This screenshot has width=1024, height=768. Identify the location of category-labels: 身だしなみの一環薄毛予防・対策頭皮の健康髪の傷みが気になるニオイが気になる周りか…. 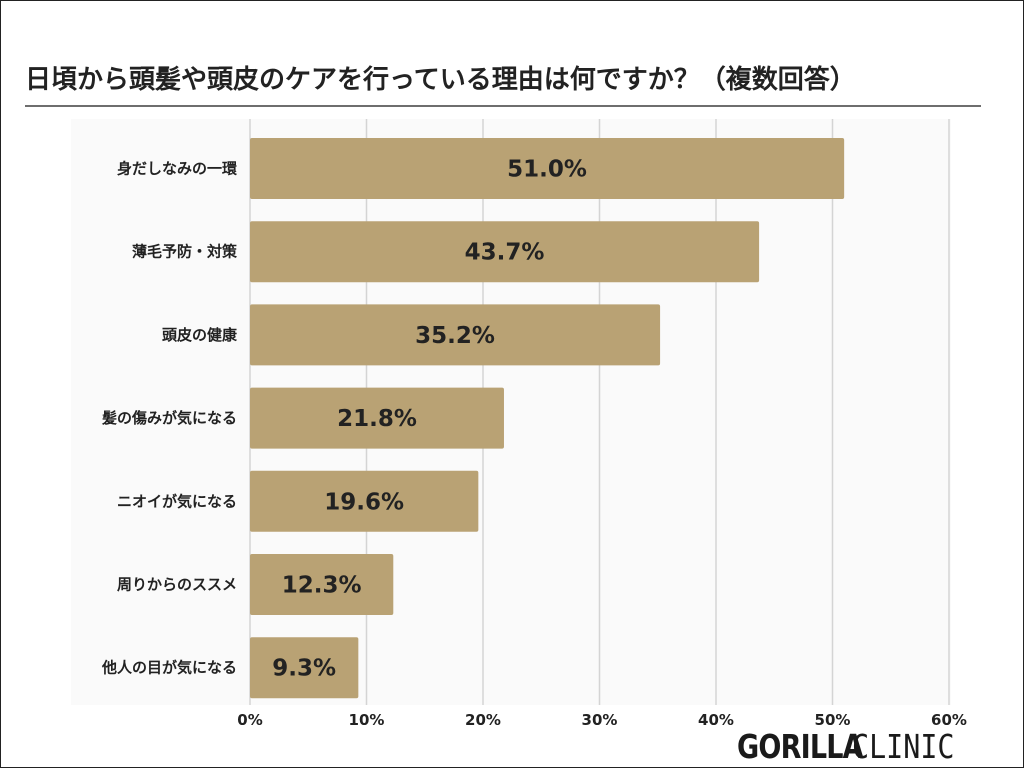
(169, 418).